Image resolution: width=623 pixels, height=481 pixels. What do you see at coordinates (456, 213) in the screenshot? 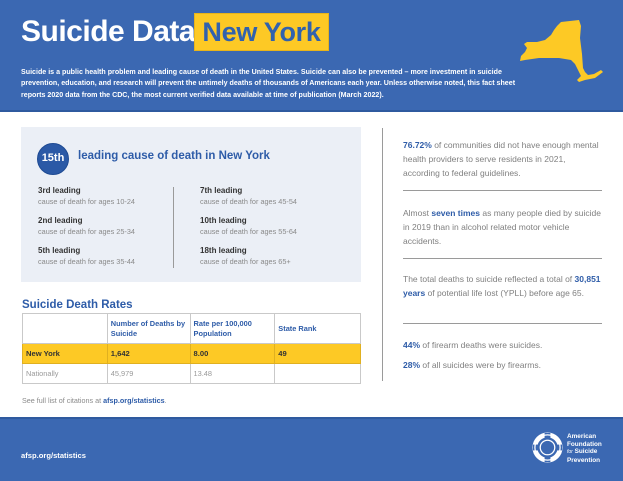
I see `fact-highlight: seven times` at bounding box center [456, 213].